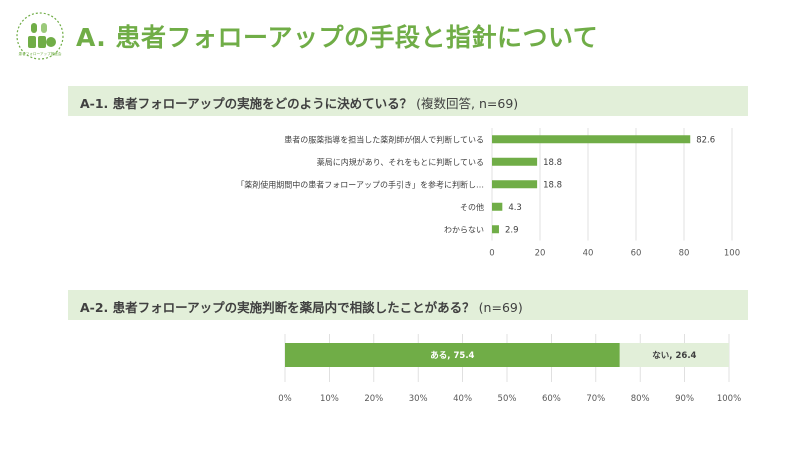 The width and height of the screenshot is (800, 450). What do you see at coordinates (285, 399) in the screenshot?
I see `x-tick-label: 0%` at bounding box center [285, 399].